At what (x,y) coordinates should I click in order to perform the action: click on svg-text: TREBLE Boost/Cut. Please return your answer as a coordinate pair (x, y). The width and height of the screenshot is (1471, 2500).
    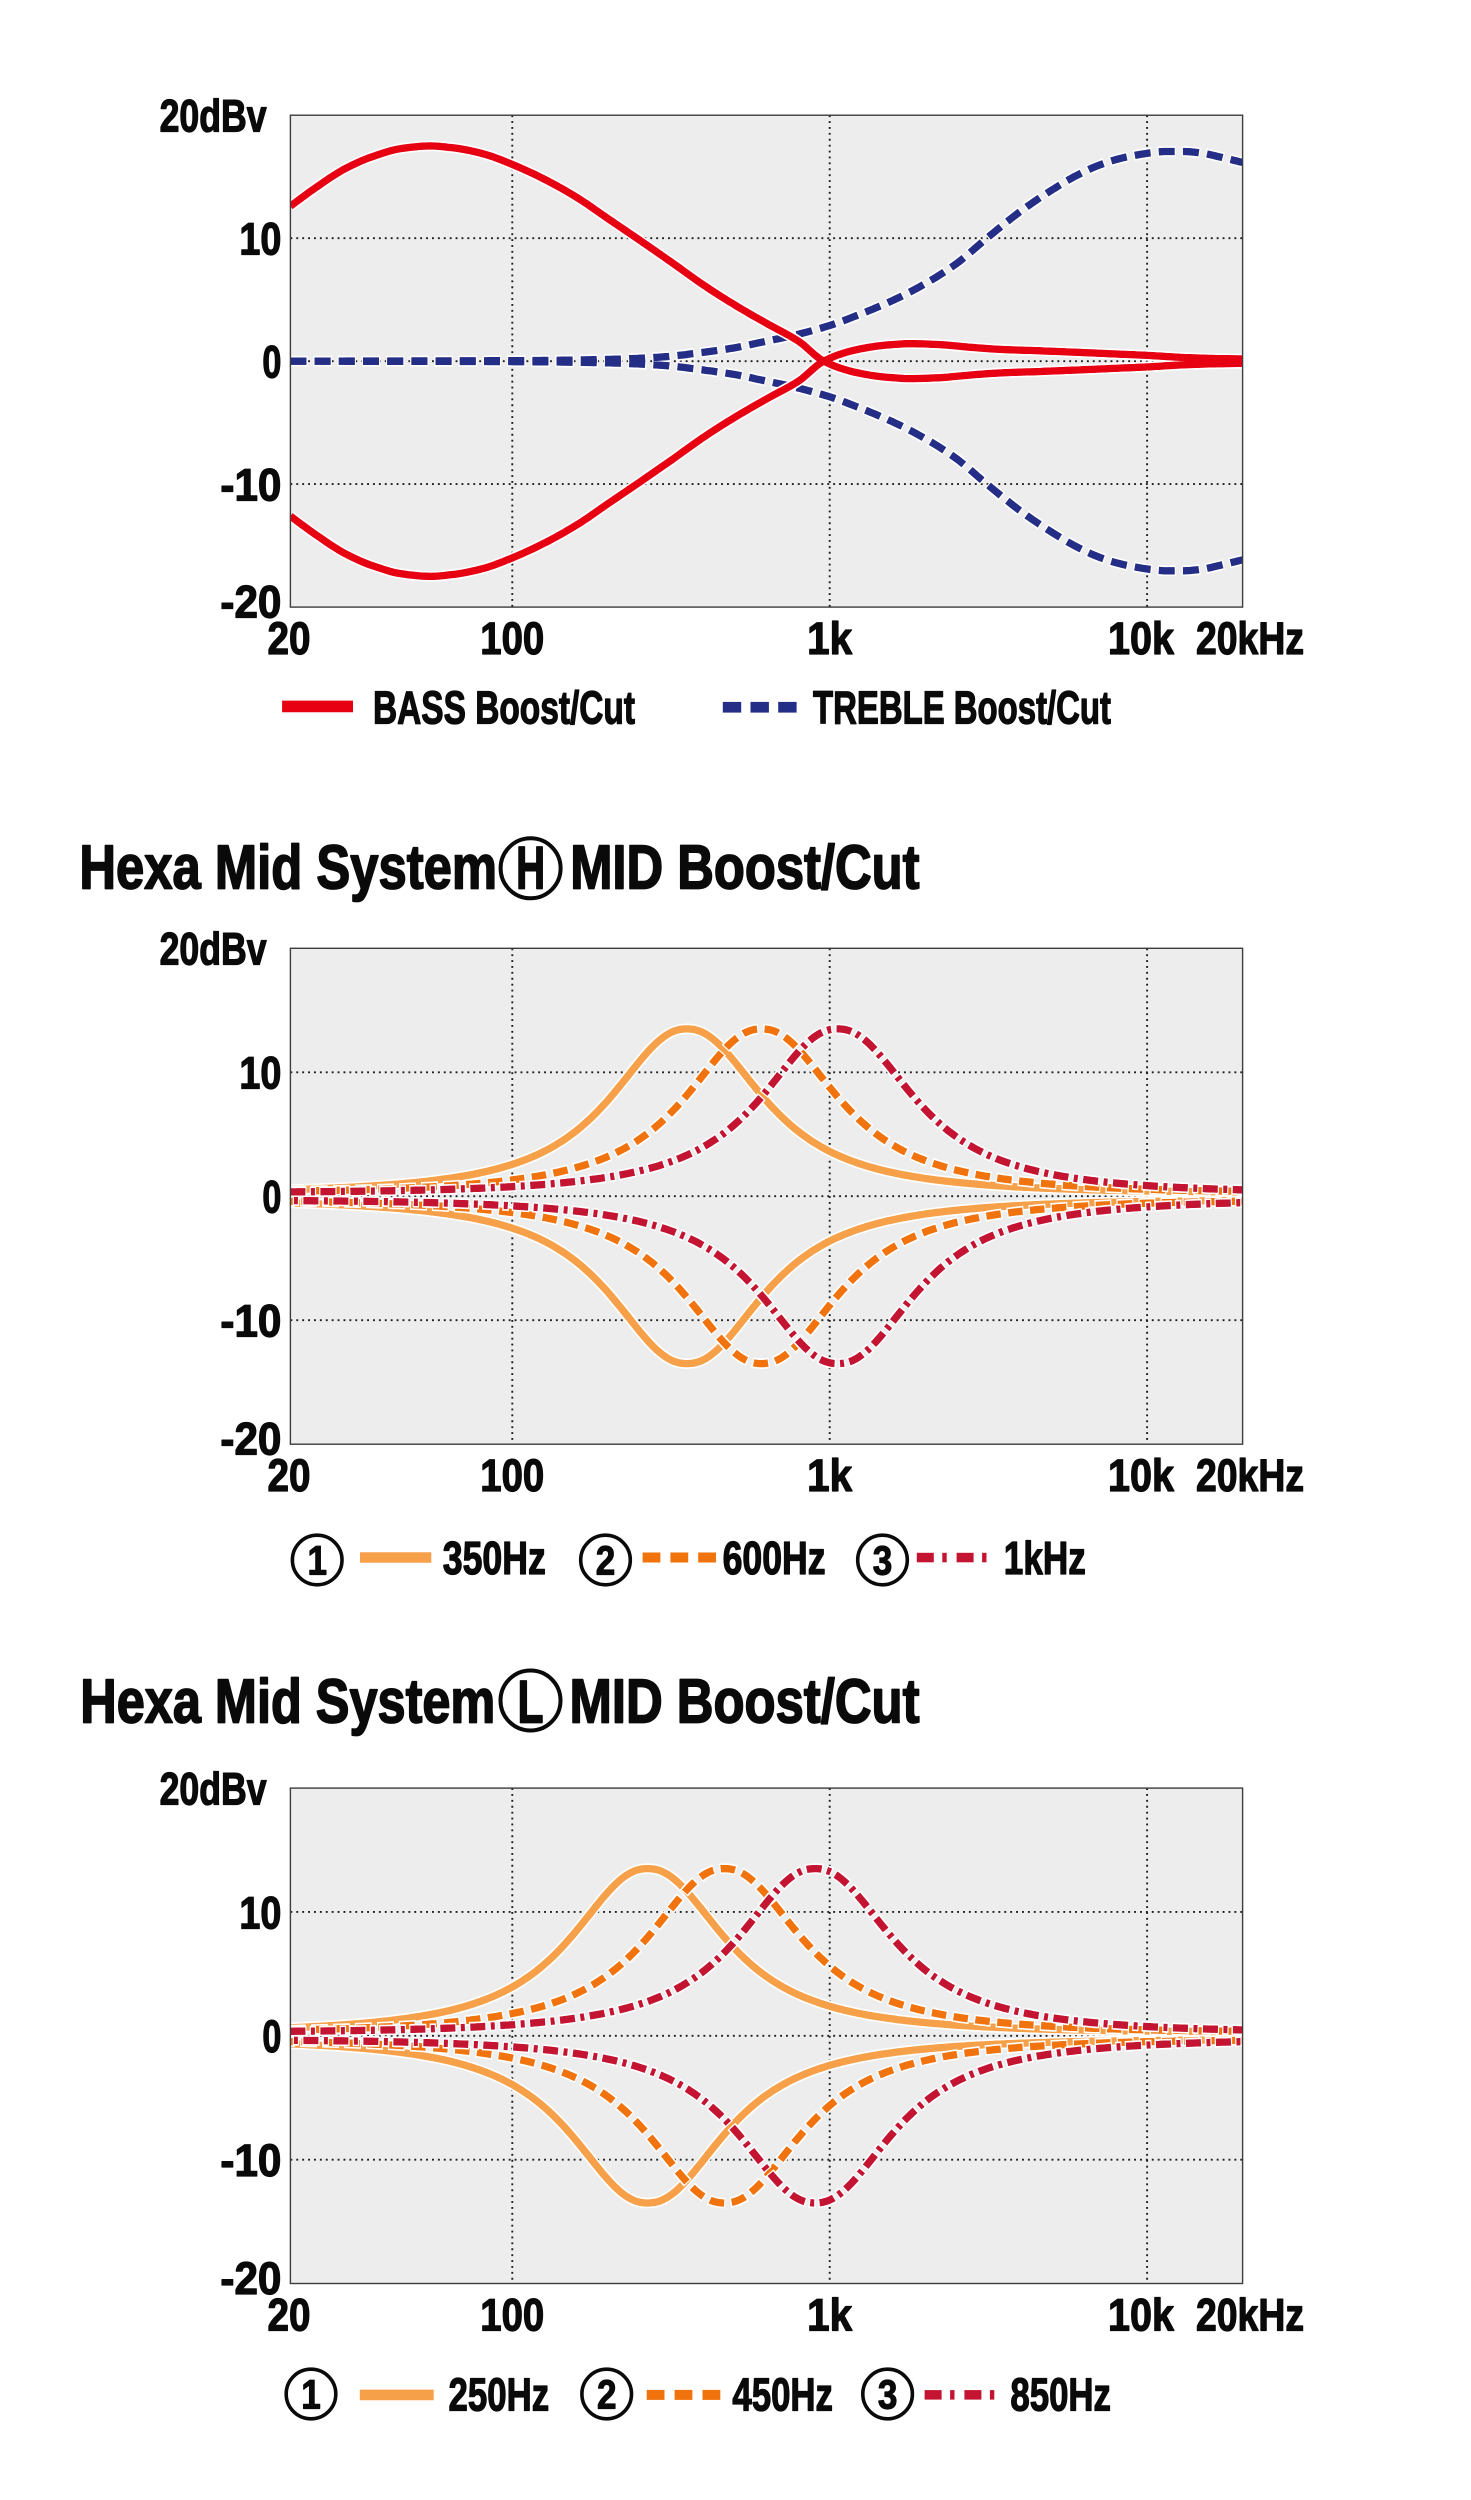
    Looking at the image, I should click on (962, 708).